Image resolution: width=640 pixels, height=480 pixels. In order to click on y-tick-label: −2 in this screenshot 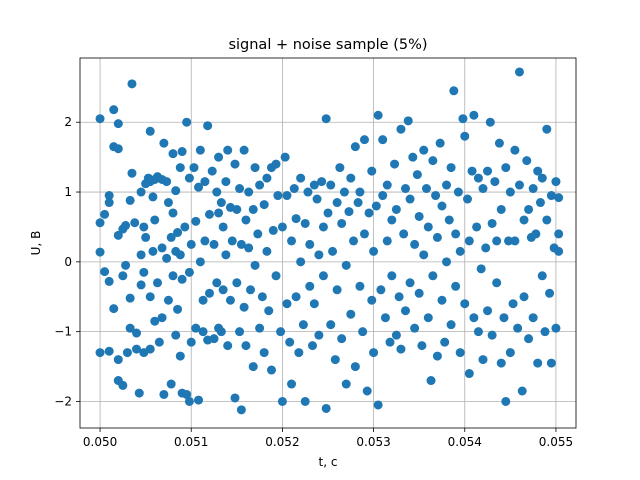, I will do `click(63, 401)`.